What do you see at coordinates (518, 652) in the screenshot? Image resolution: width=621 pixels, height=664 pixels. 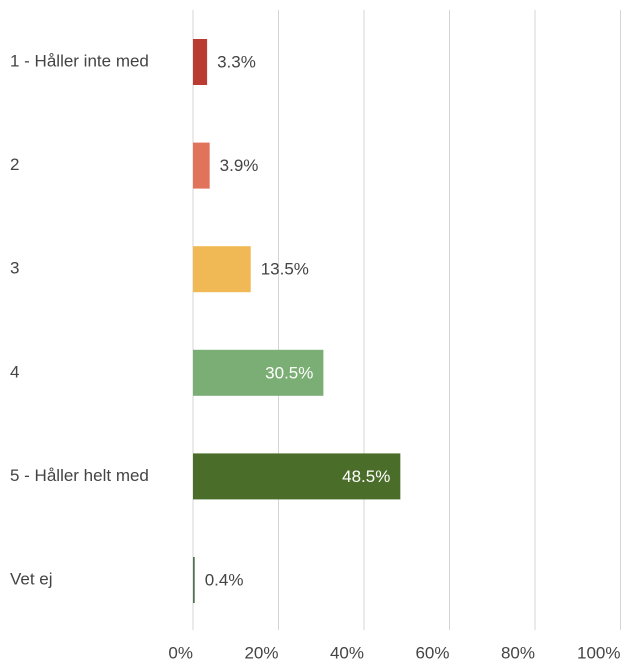 I see `x-tick-label: 80%` at bounding box center [518, 652].